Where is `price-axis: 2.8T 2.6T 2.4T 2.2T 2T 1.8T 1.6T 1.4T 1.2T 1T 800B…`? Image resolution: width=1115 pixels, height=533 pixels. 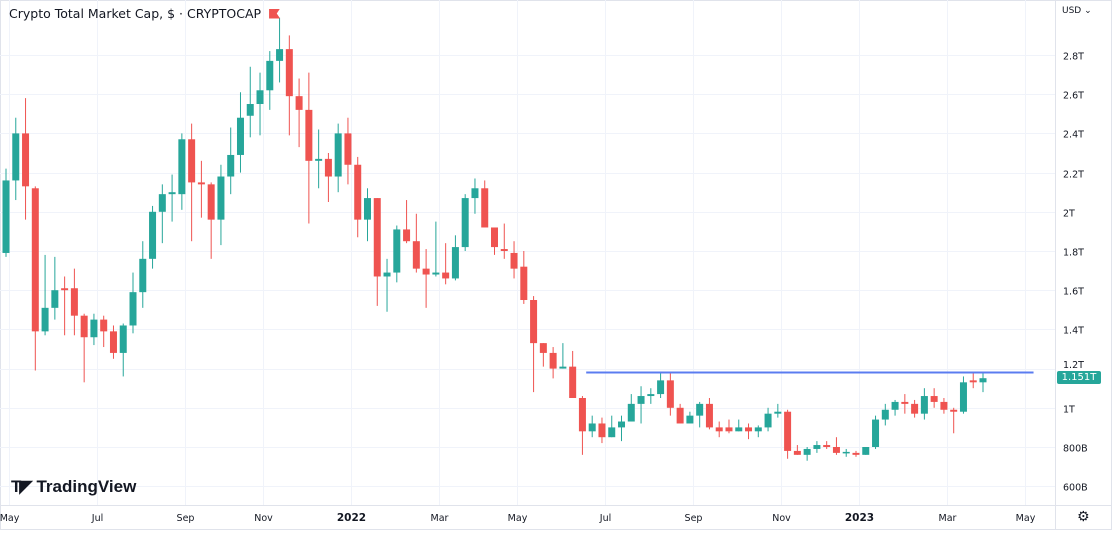
price-axis: 2.8T 2.6T 2.4T 2.2T 2T 1.8T 1.6T 1.4T 1.2T 1T 800B… is located at coordinates (1075, 273).